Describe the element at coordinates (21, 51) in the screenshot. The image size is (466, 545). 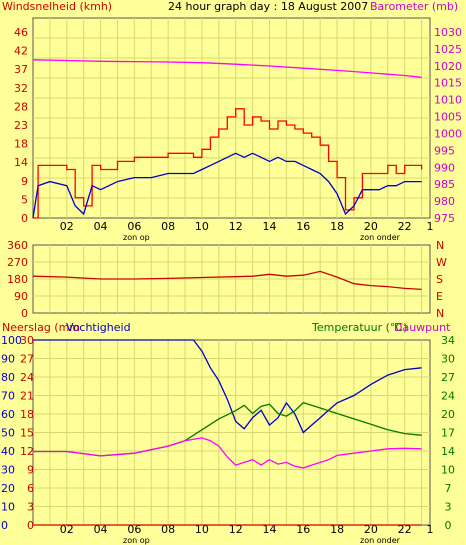
I see `wind-y-tick-1: 42` at that location.